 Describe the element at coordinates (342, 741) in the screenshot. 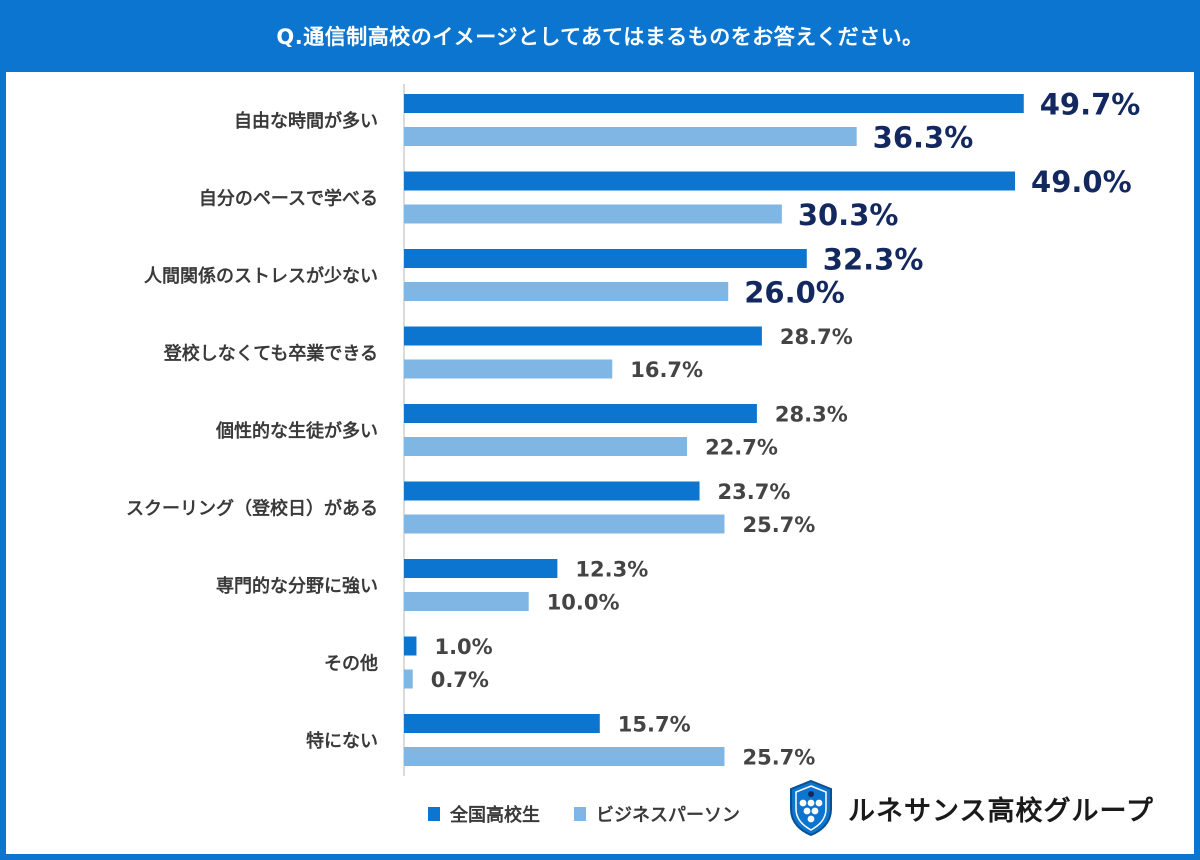

I see `category-label: 特にない` at that location.